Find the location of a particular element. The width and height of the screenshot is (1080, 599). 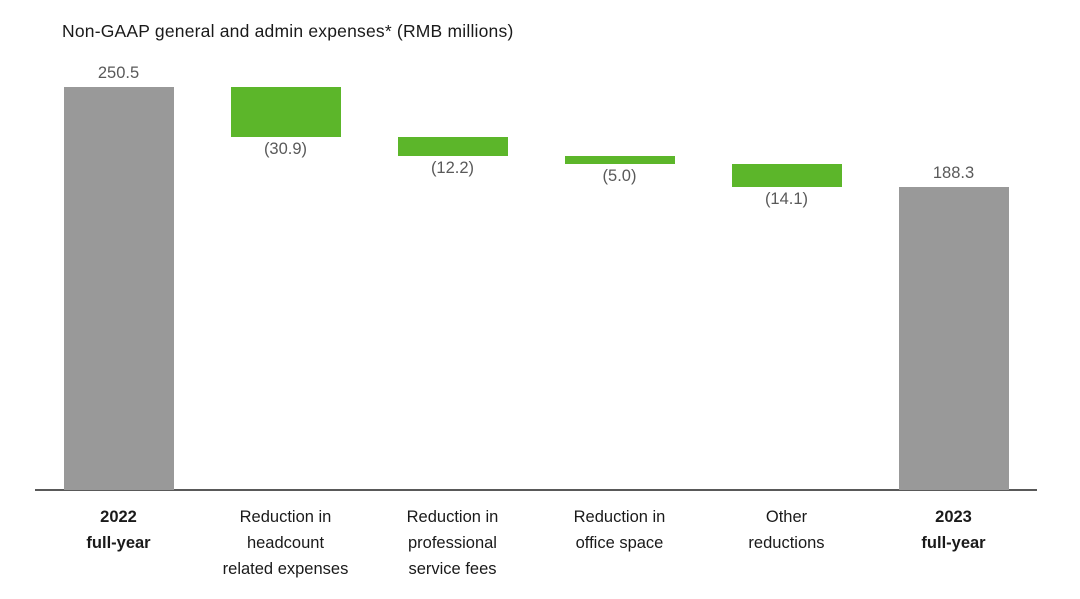

value-label-reduction-professional-fees: (12.2) is located at coordinates (452, 168).